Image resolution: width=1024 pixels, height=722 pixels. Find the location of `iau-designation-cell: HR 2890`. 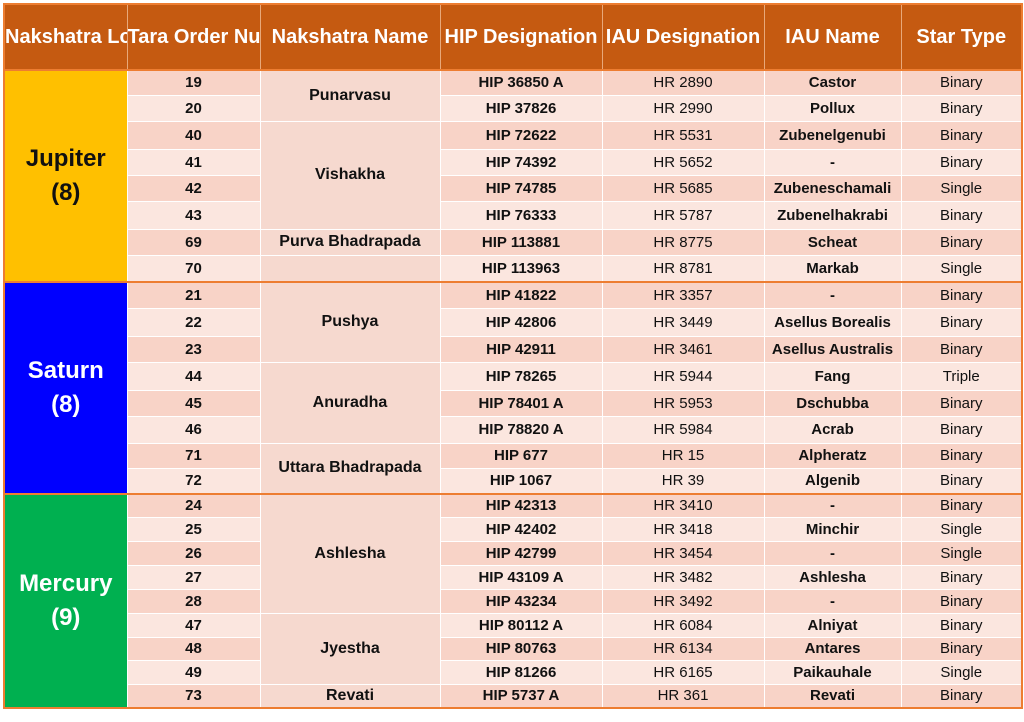

iau-designation-cell: HR 2890 is located at coordinates (683, 82).